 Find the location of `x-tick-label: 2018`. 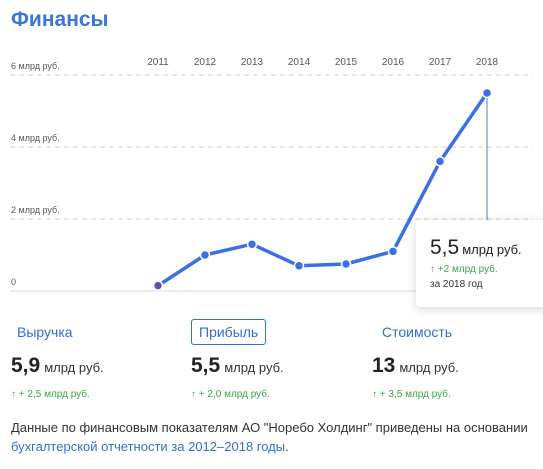

x-tick-label: 2018 is located at coordinates (487, 62).